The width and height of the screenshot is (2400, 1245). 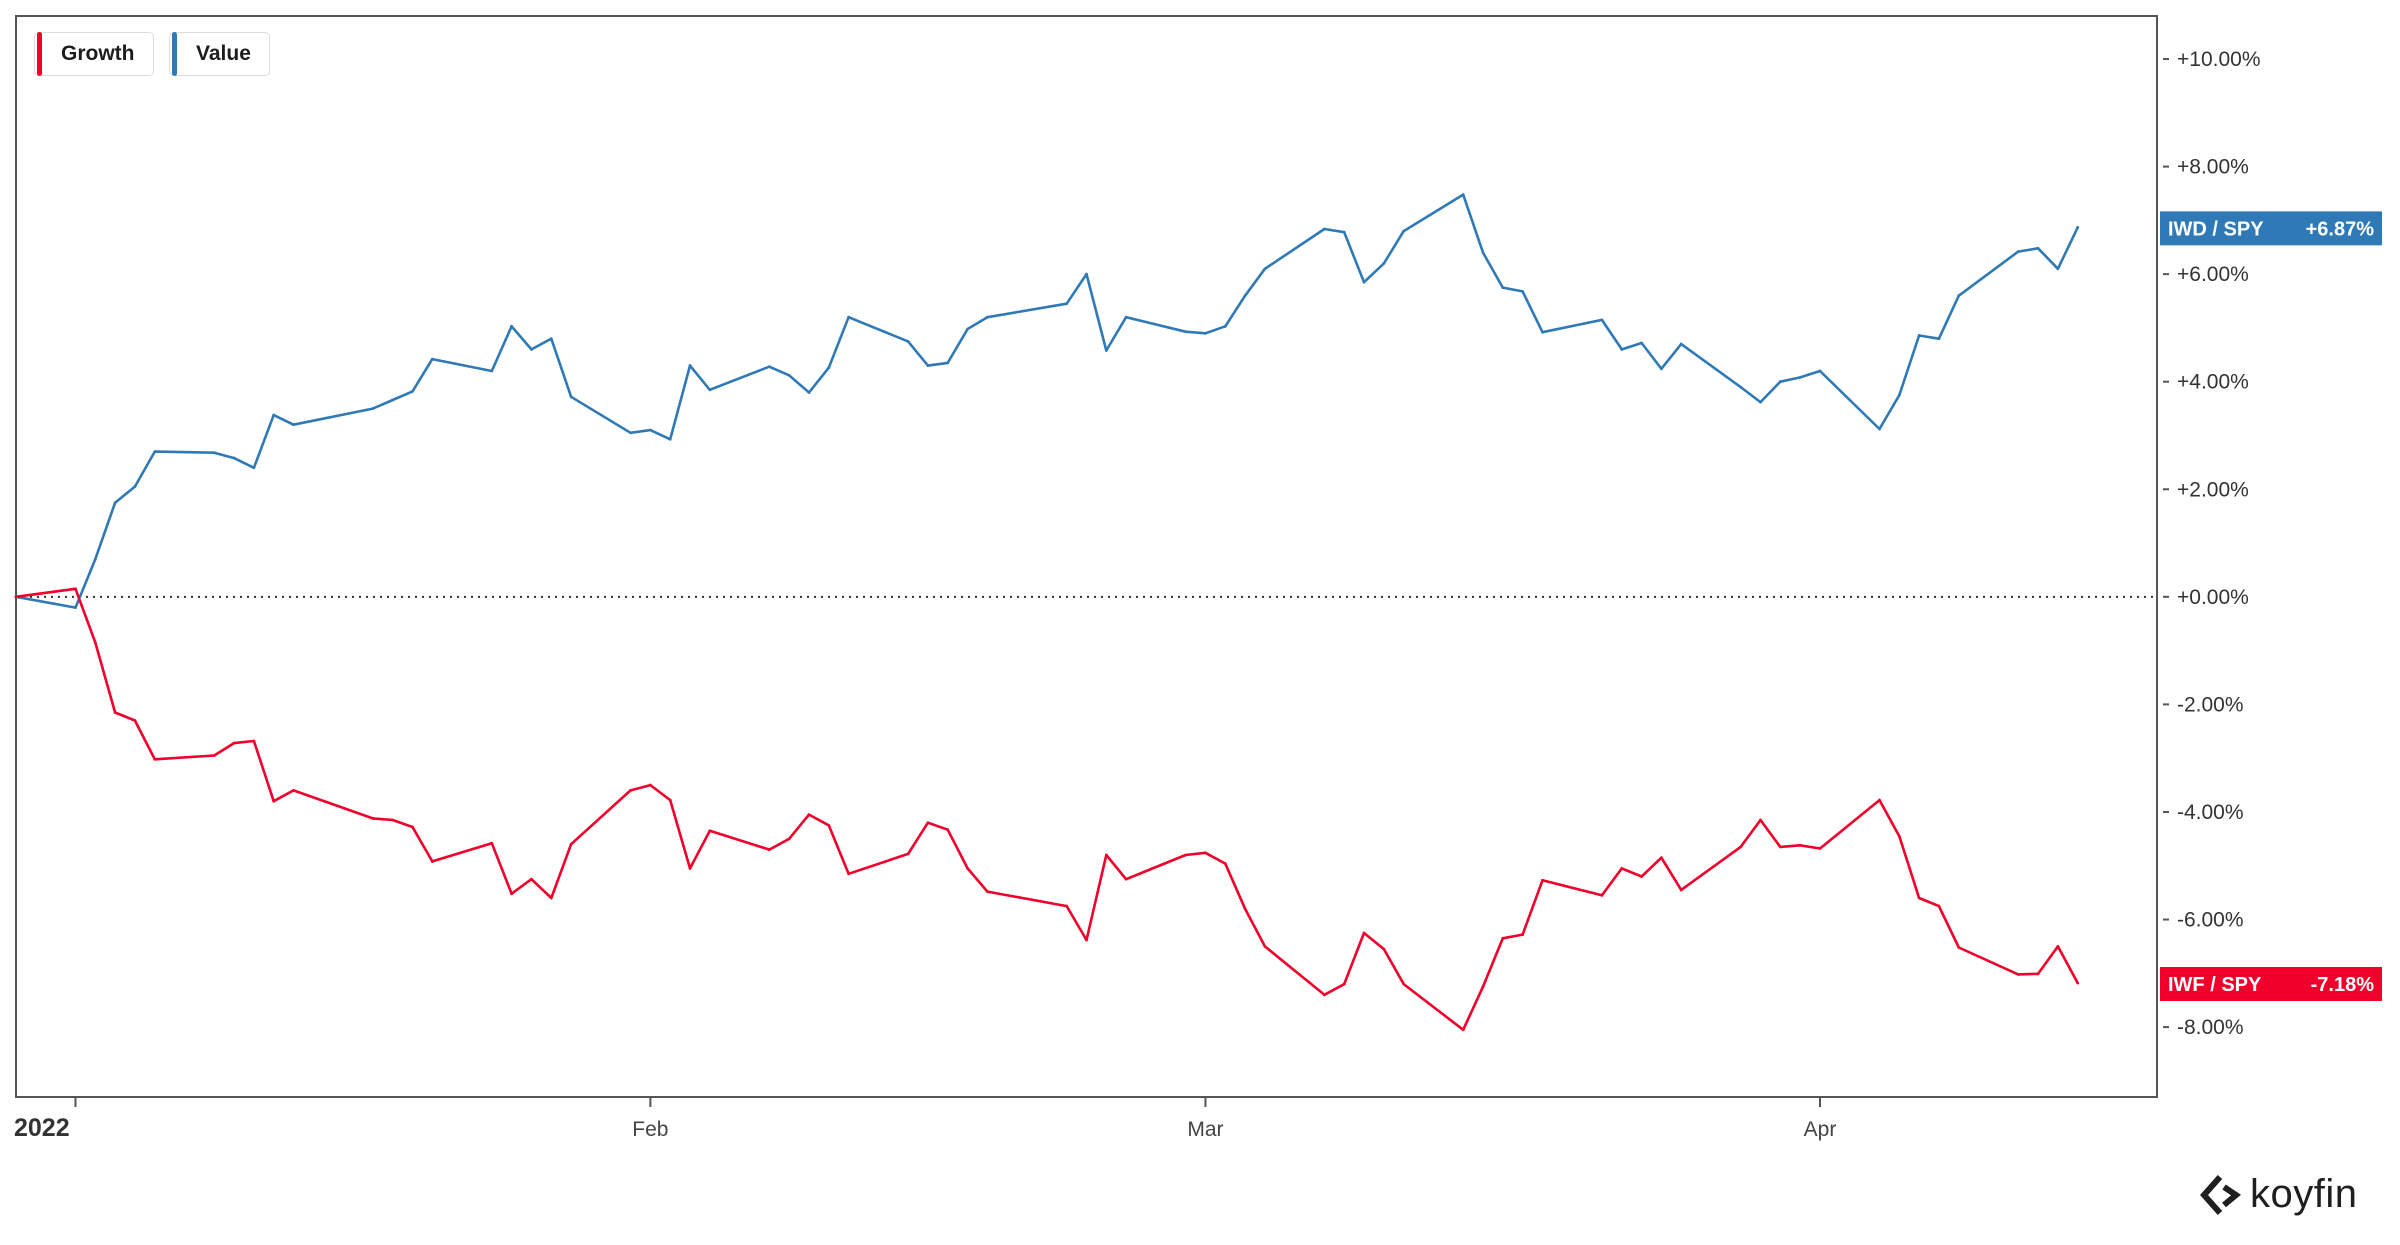 What do you see at coordinates (2215, 985) in the screenshot?
I see `series-name-label: IWF / SPY` at bounding box center [2215, 985].